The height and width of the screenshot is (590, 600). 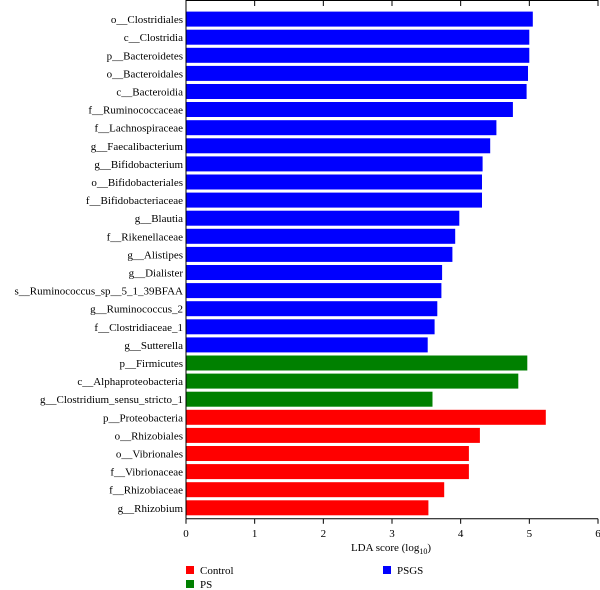 I want to click on bar-o-vibrionales, so click(x=327, y=453).